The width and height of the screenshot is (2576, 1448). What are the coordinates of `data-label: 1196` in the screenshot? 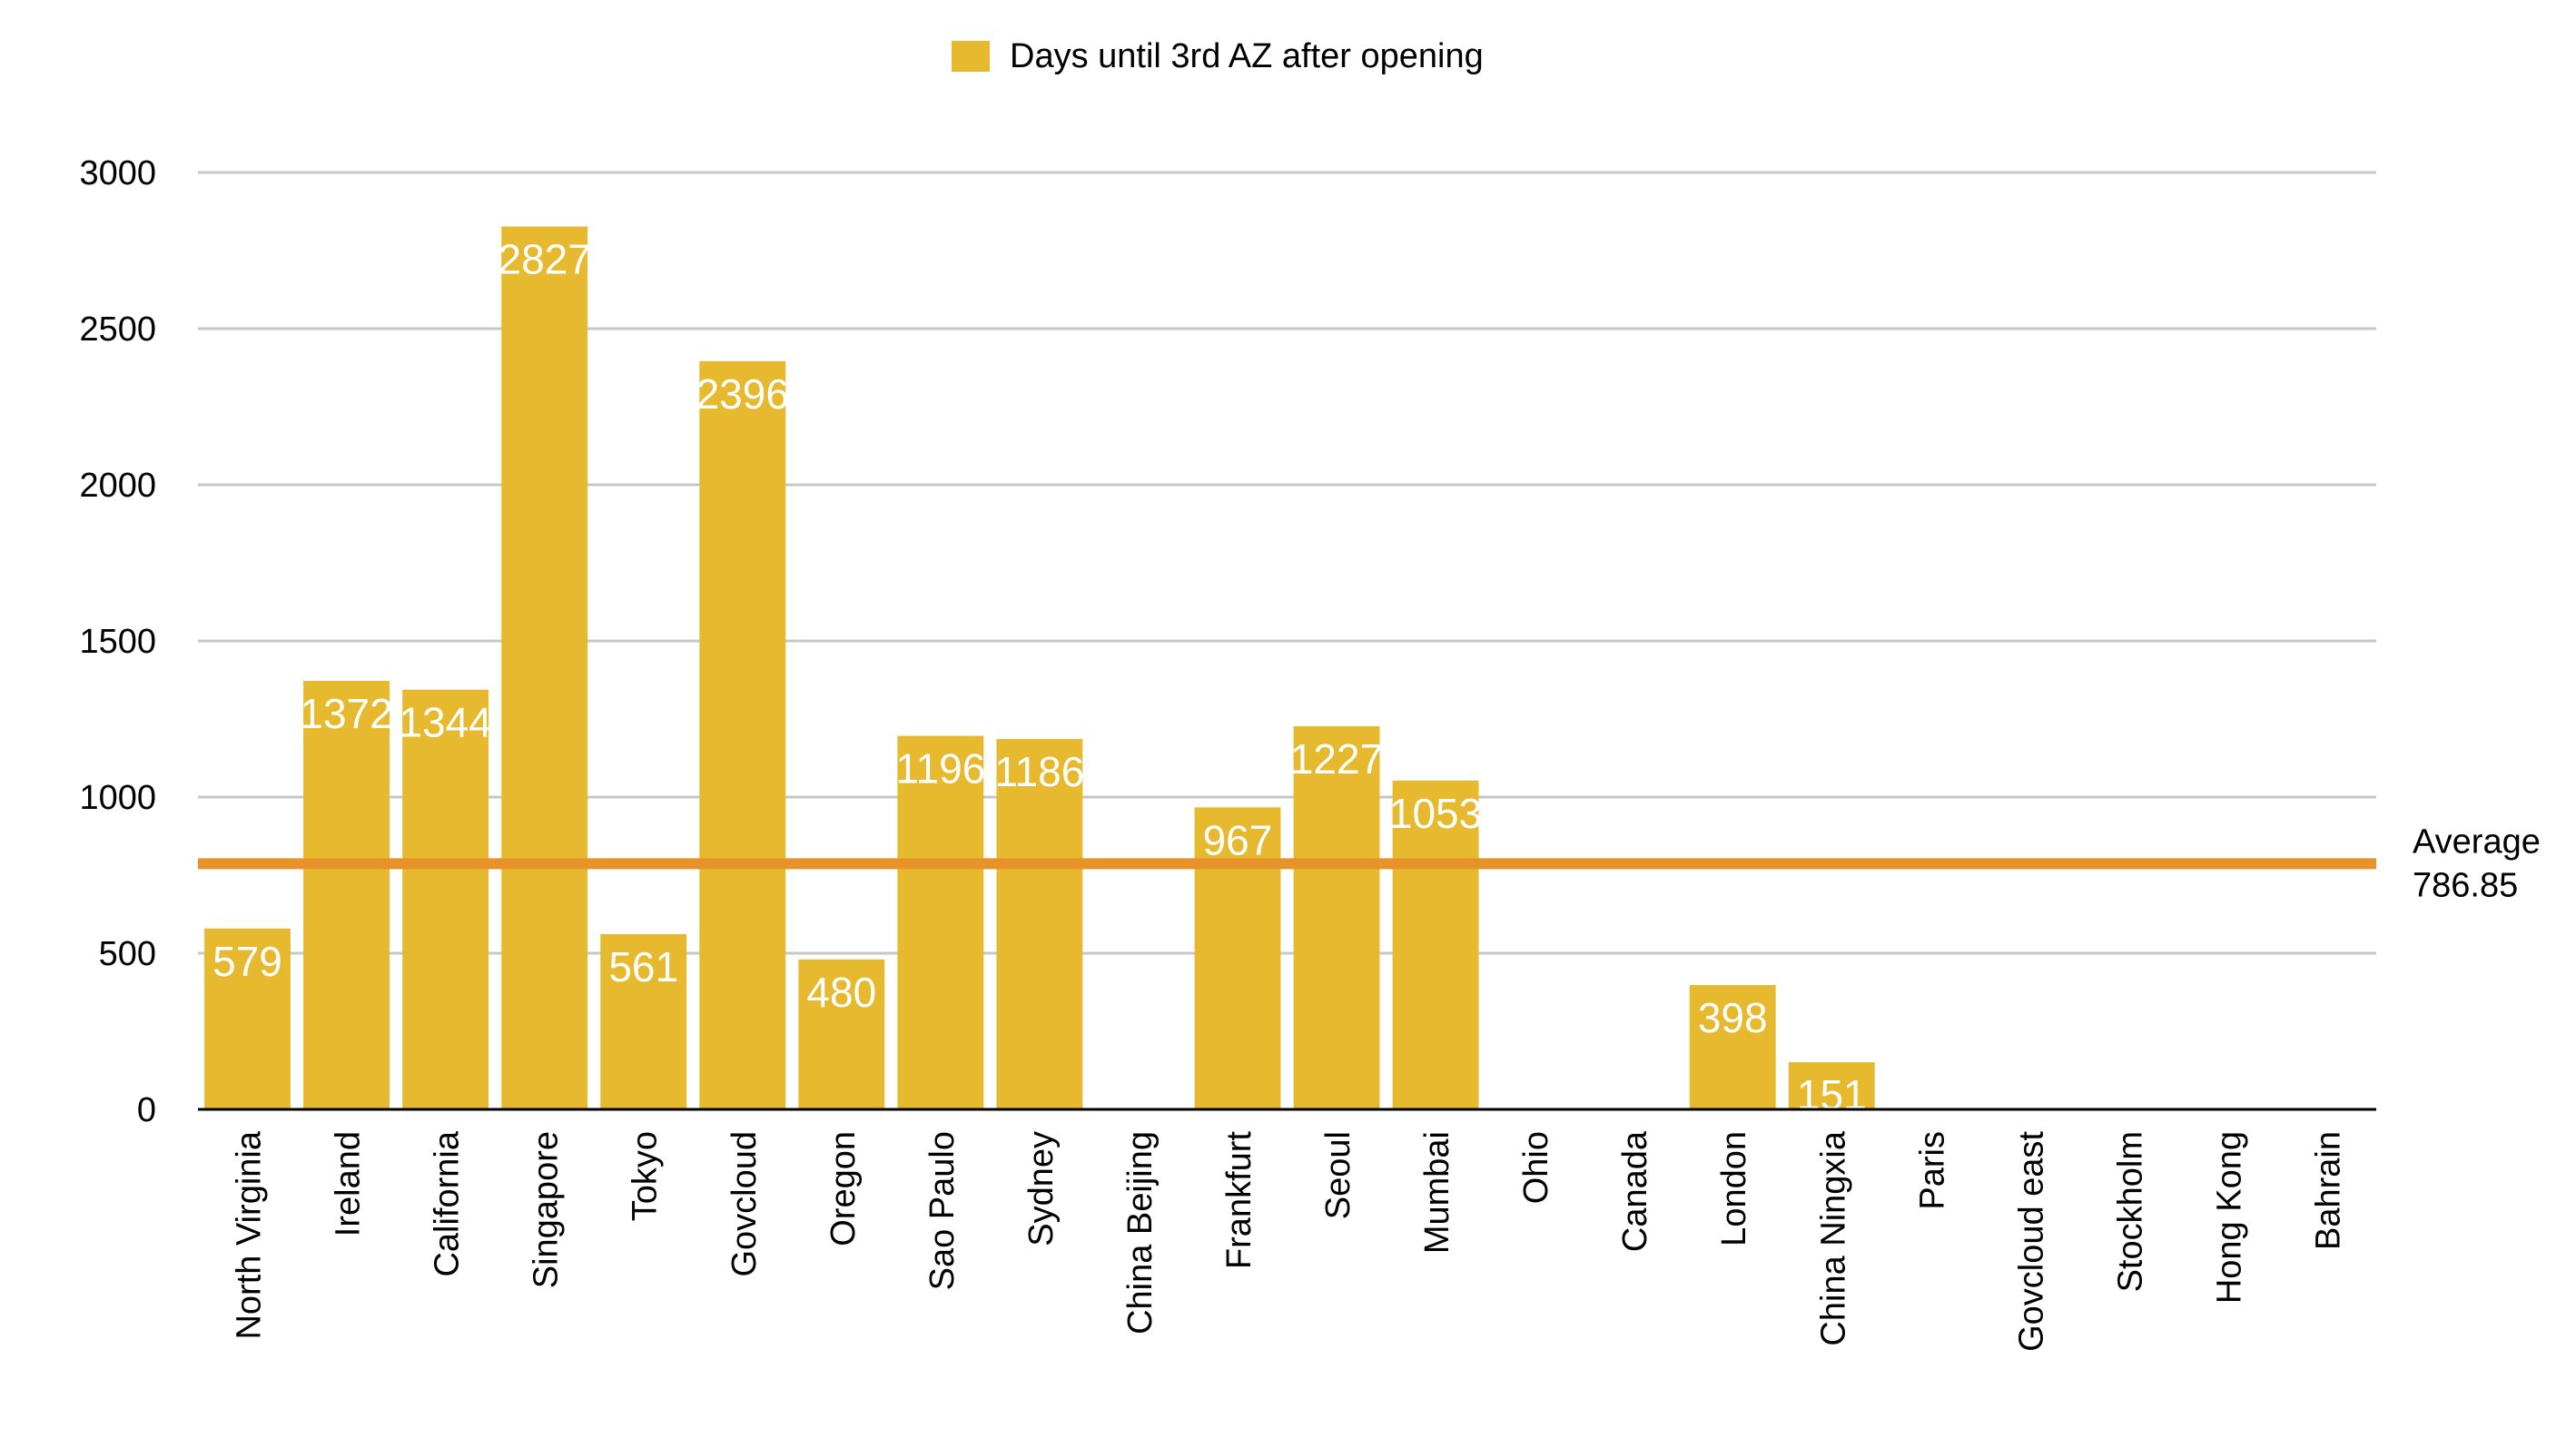 It's located at (940, 769).